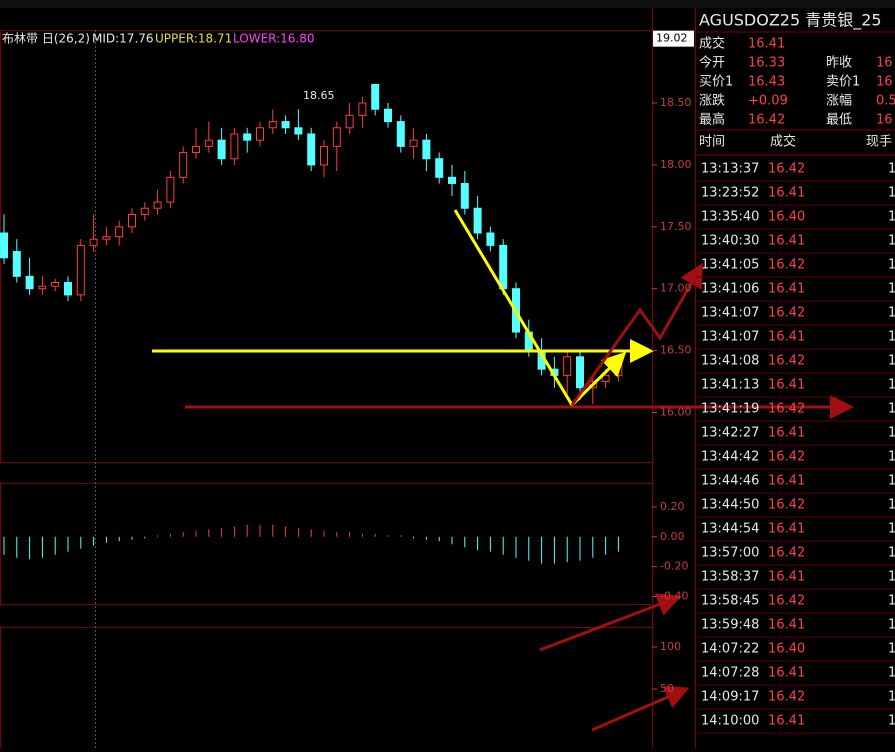 The image size is (895, 752). What do you see at coordinates (676, 350) in the screenshot?
I see `y-tick-label: 16.50` at bounding box center [676, 350].